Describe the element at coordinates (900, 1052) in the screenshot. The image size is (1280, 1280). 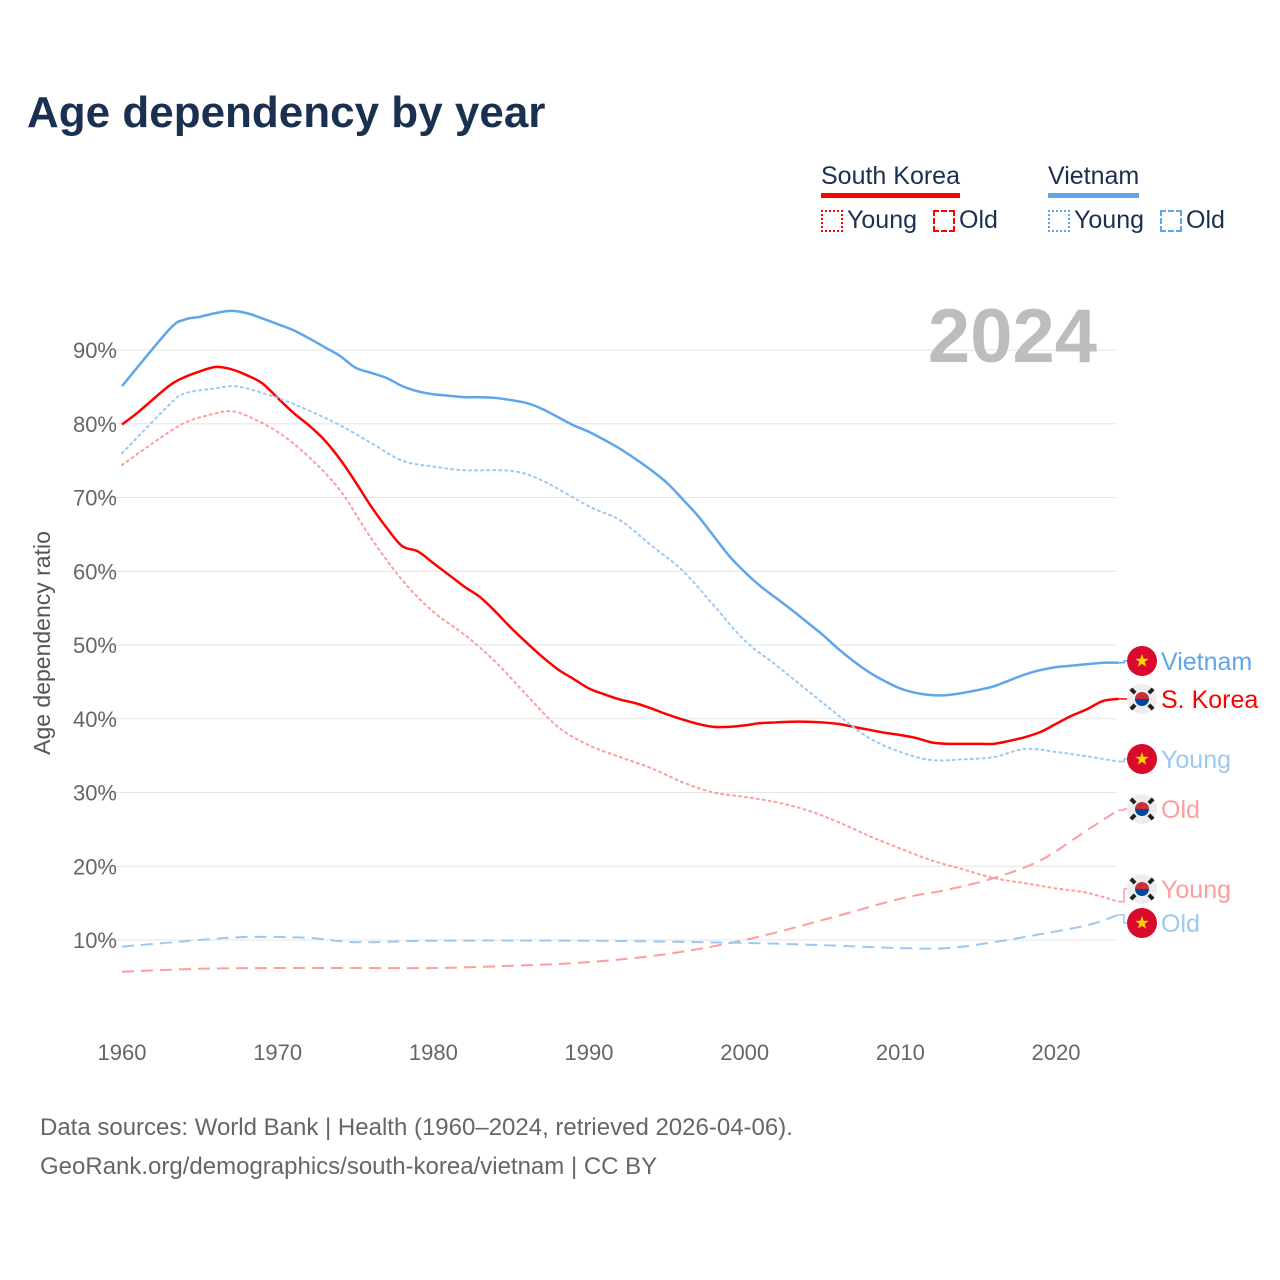
I see `x-tick-label: 2010` at that location.